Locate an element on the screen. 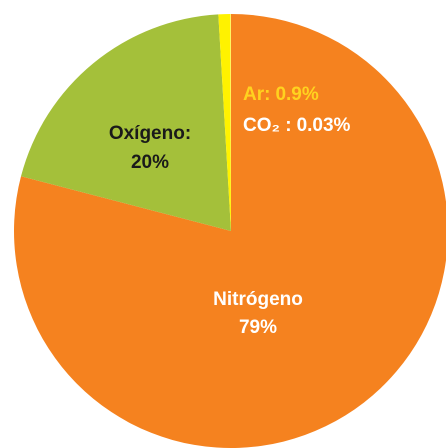 The width and height of the screenshot is (446, 448). category-label: CO₂ : is located at coordinates (267, 125).